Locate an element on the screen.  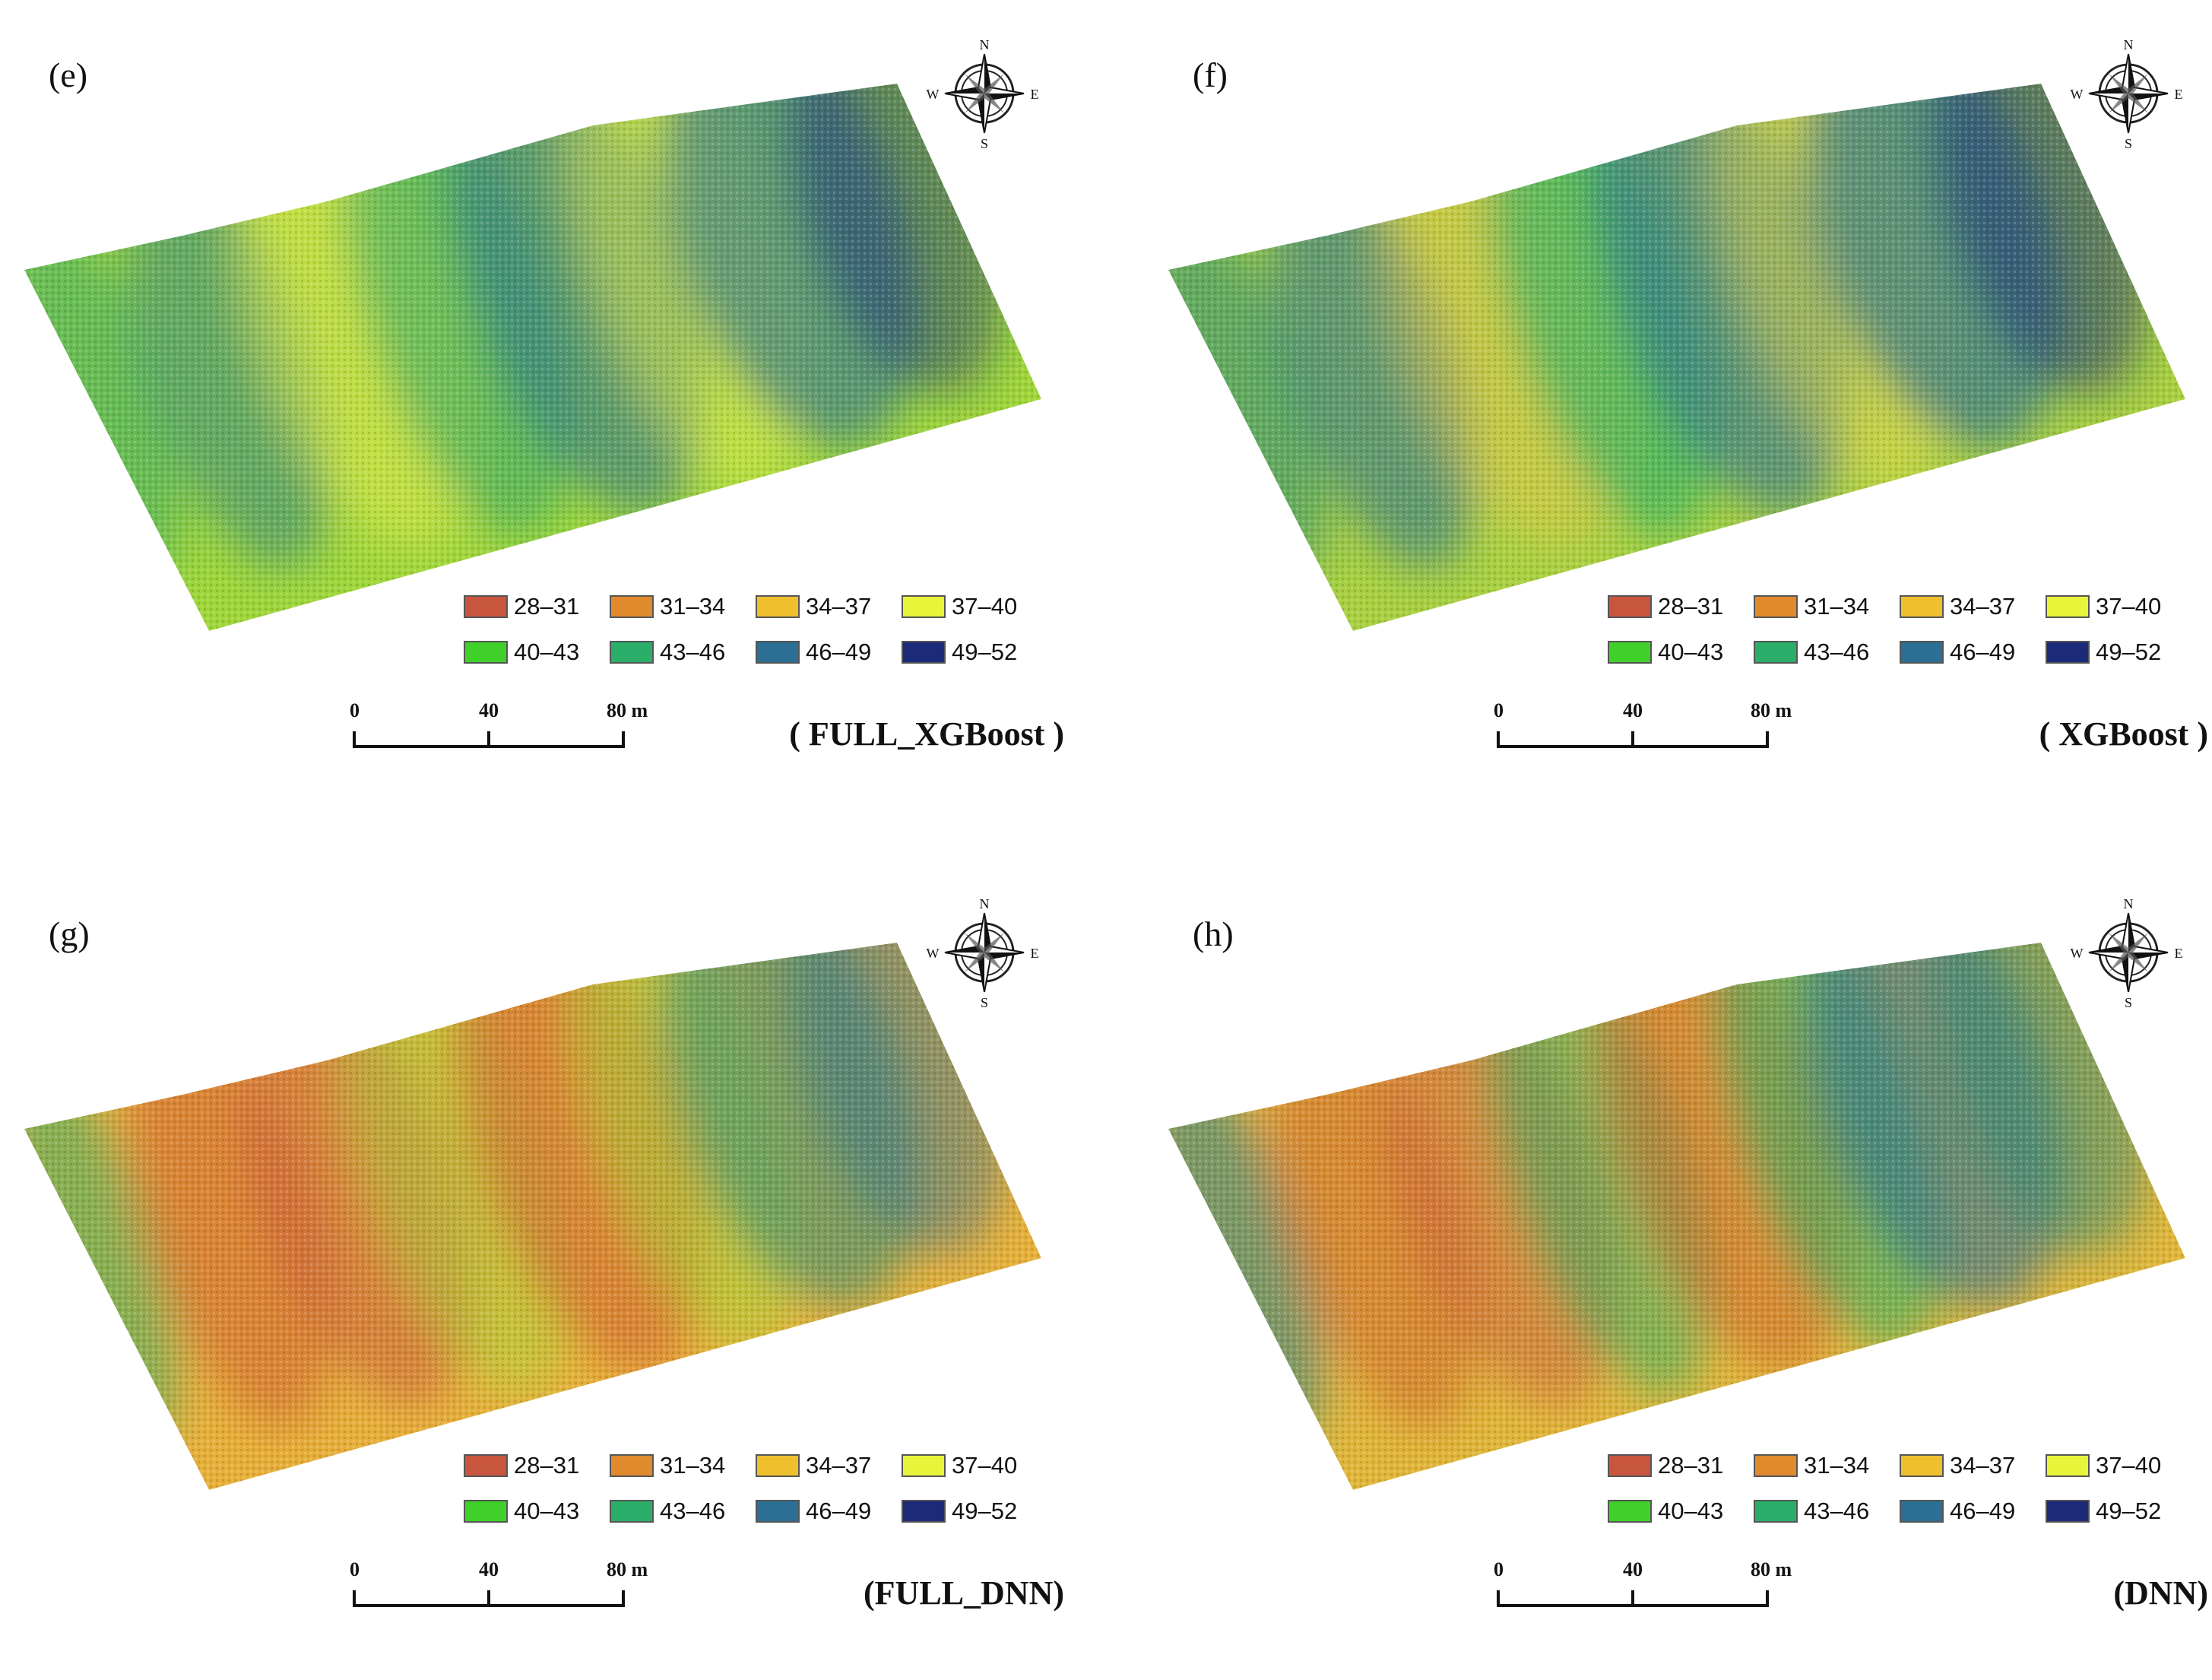
panel-letter: (e) is located at coordinates (68, 74).